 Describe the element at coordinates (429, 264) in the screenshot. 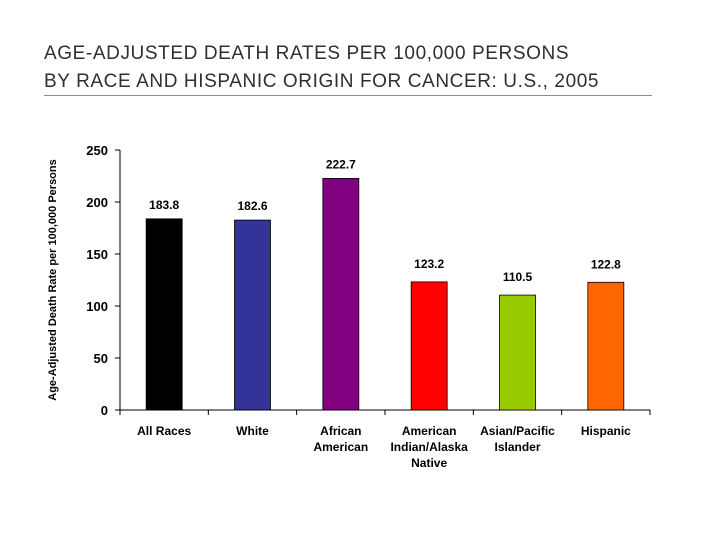

I see `data-label: 123.2` at that location.